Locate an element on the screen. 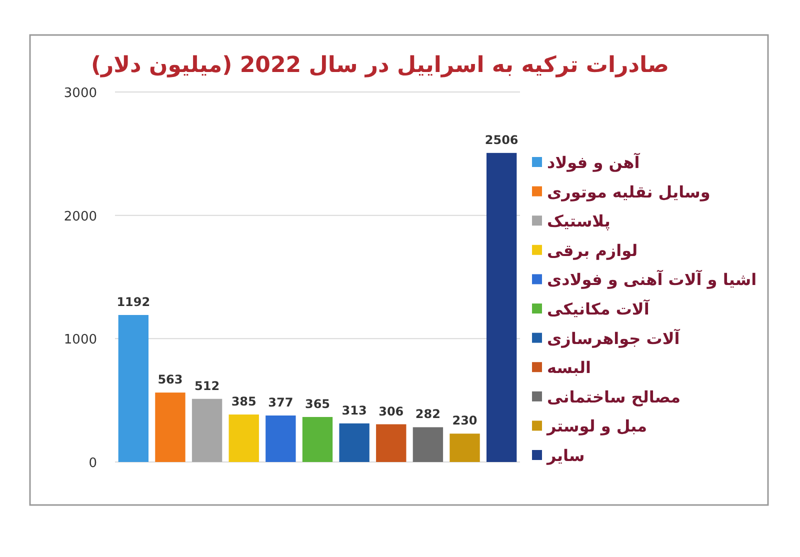 This screenshot has height=557, width=800. data-label: 313 is located at coordinates (354, 410).